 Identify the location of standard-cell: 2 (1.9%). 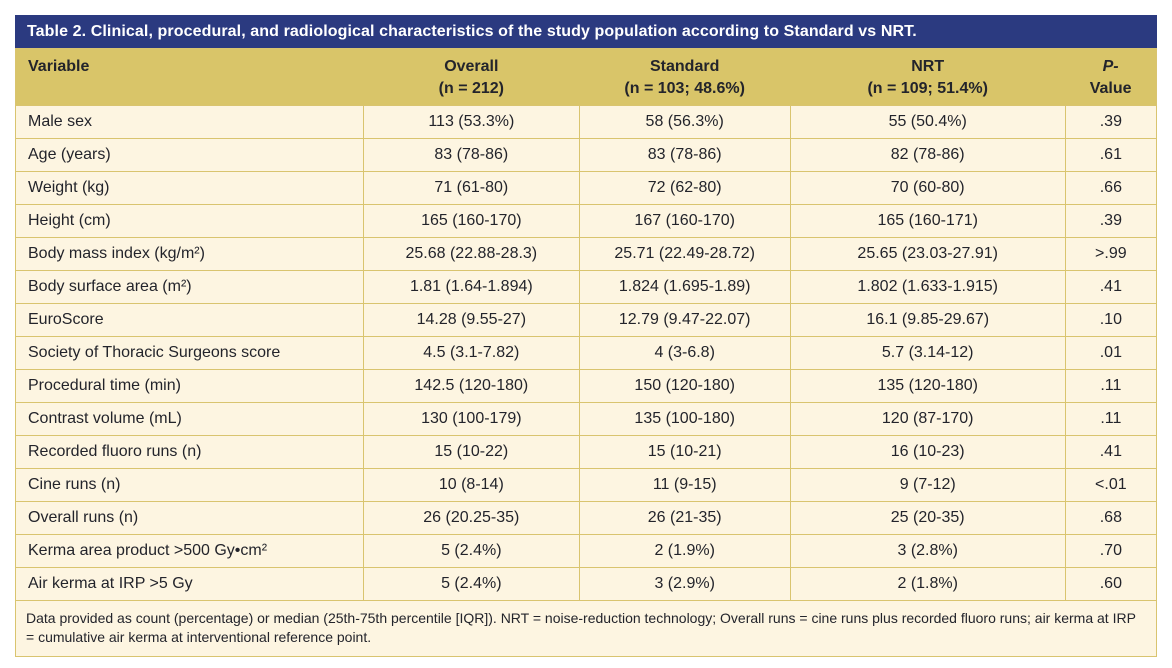
(684, 551).